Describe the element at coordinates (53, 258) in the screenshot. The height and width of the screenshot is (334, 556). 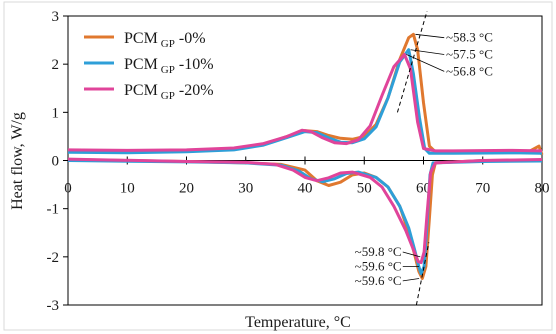
I see `y-tick-label: -2` at that location.